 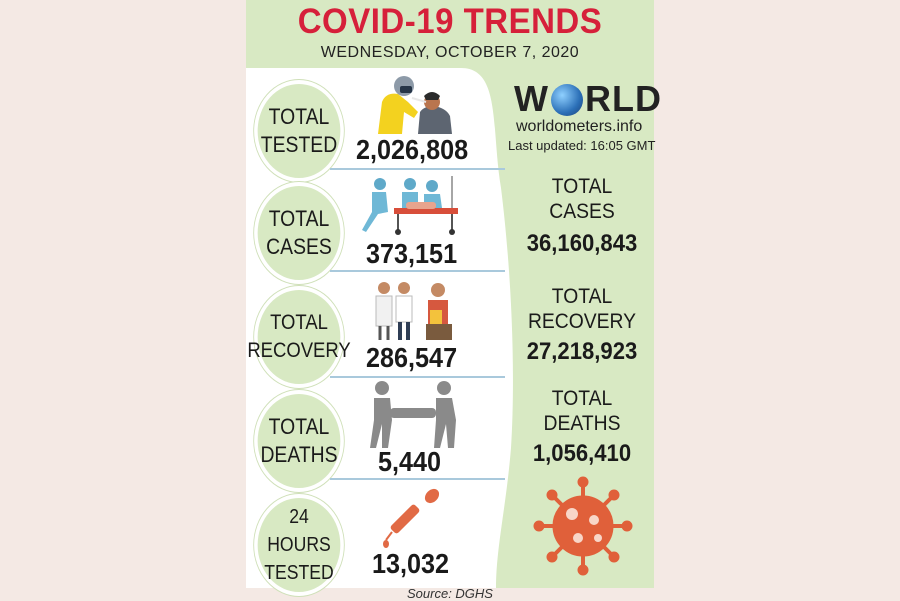 I want to click on source-site: worldometers.info, so click(x=579, y=126).